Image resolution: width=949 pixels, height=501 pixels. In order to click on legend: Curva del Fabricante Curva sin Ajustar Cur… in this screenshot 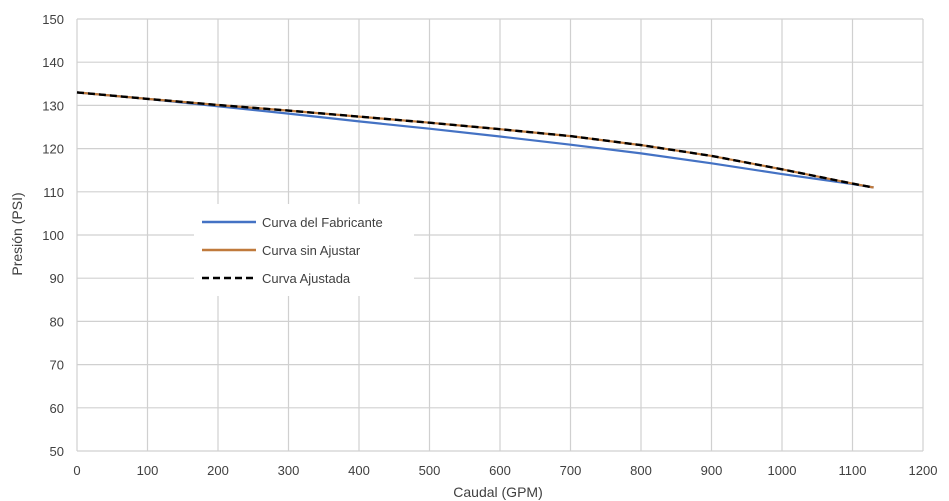, I will do `click(304, 250)`.